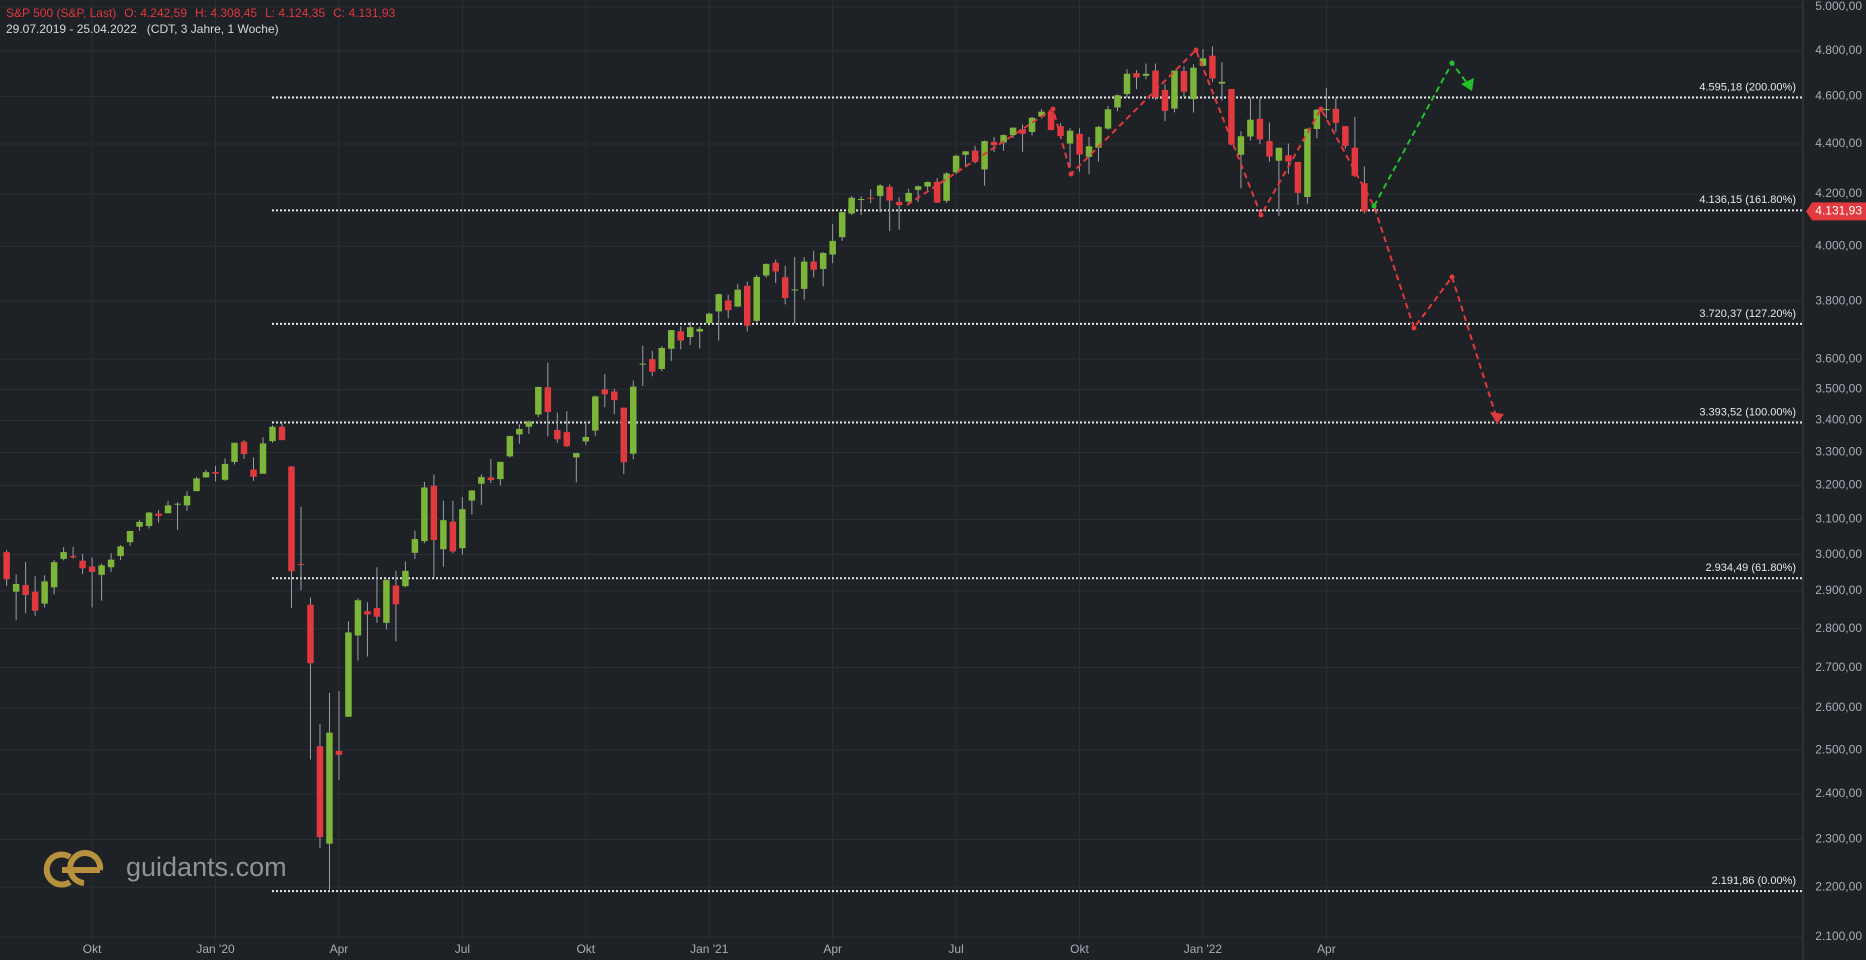 The height and width of the screenshot is (960, 1866). Describe the element at coordinates (364, 13) in the screenshot. I see `ohlc-value: C: 4.131,93` at that location.